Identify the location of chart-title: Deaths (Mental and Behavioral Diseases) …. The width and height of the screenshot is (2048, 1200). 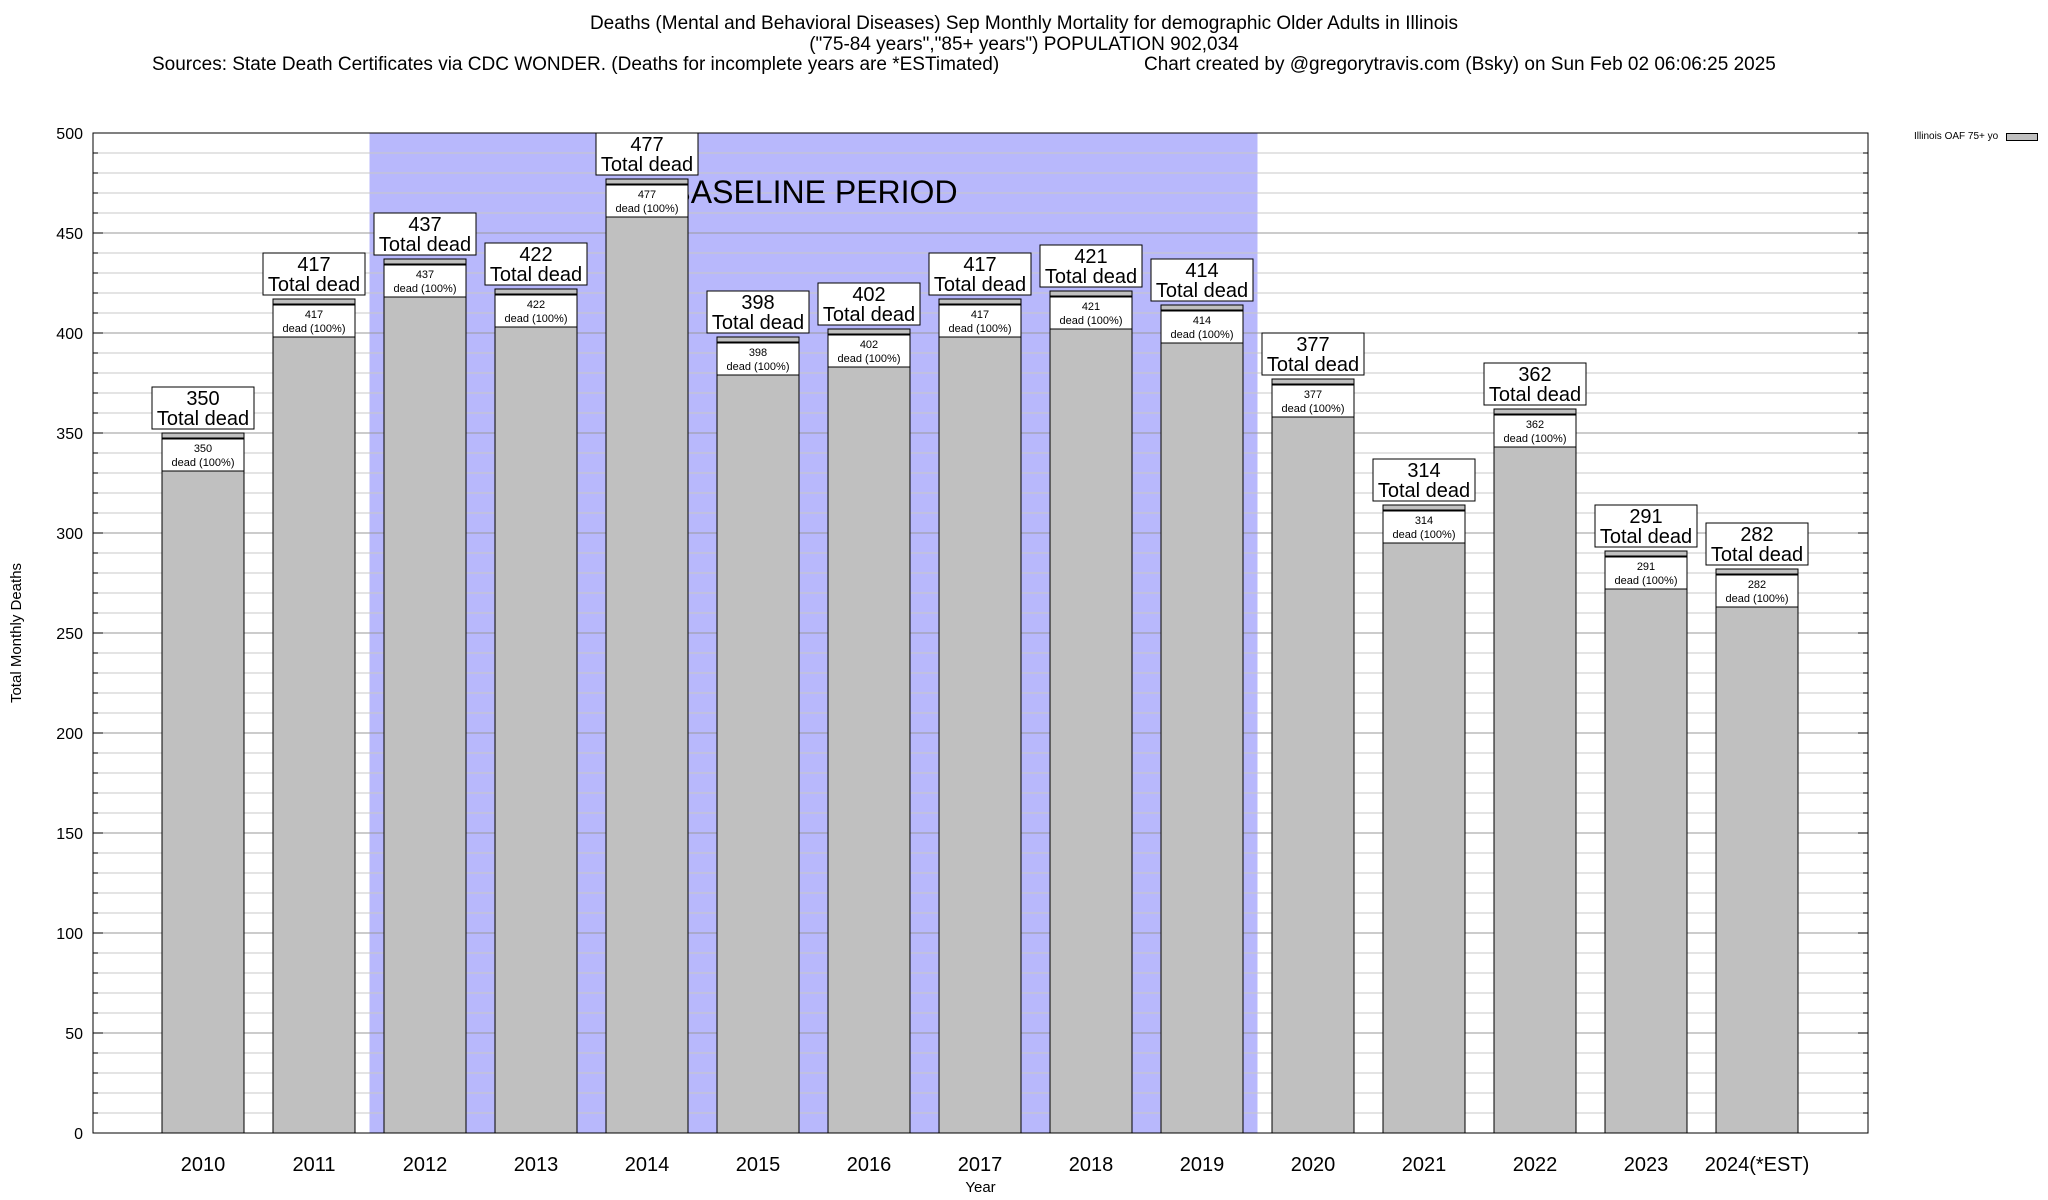
(1024, 23).